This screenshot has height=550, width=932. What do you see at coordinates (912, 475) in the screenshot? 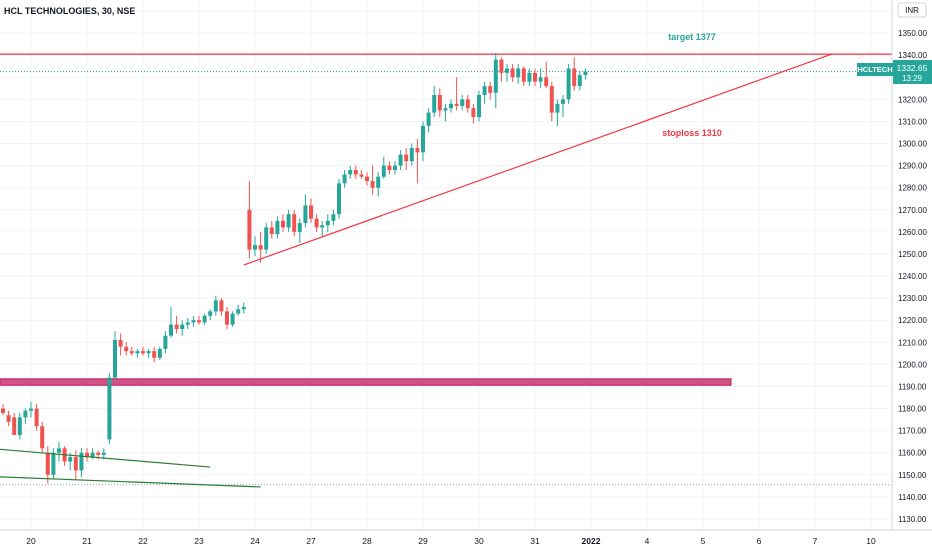
I see `y-tick-label: 1150.00` at bounding box center [912, 475].